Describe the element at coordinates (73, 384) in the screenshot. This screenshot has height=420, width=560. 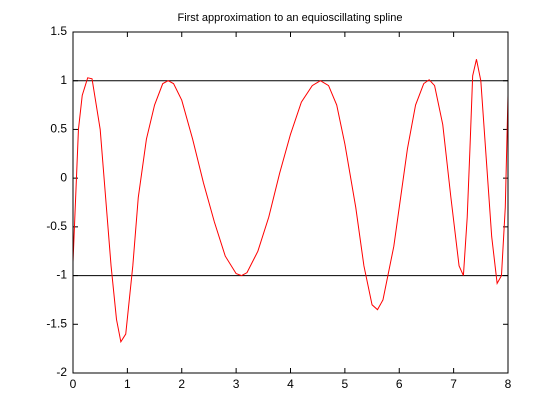
I see `x-tick-label: 0` at that location.